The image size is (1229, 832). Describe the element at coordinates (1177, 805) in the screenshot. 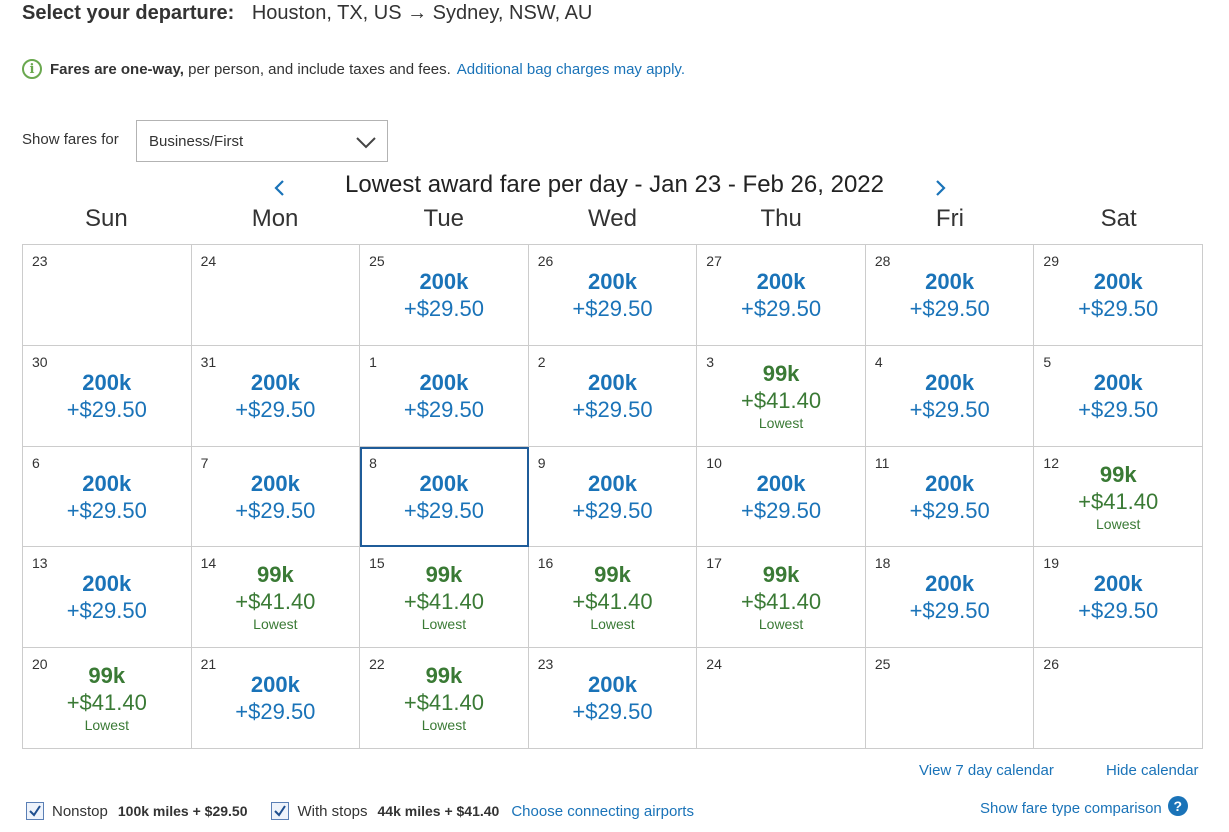

I see `help-icon: ?` at that location.